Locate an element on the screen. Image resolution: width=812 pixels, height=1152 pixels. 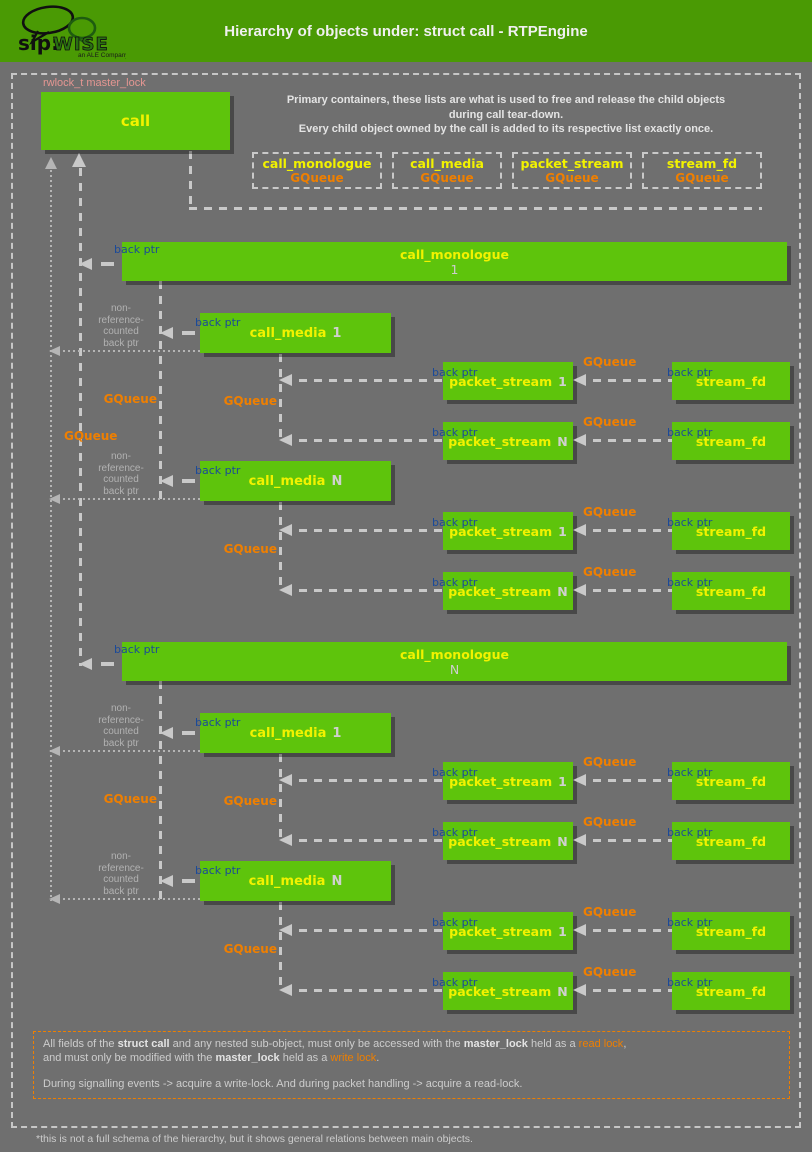
sipwise-logo: sip: WISE an ALE Company is located at coordinates (72, 32).